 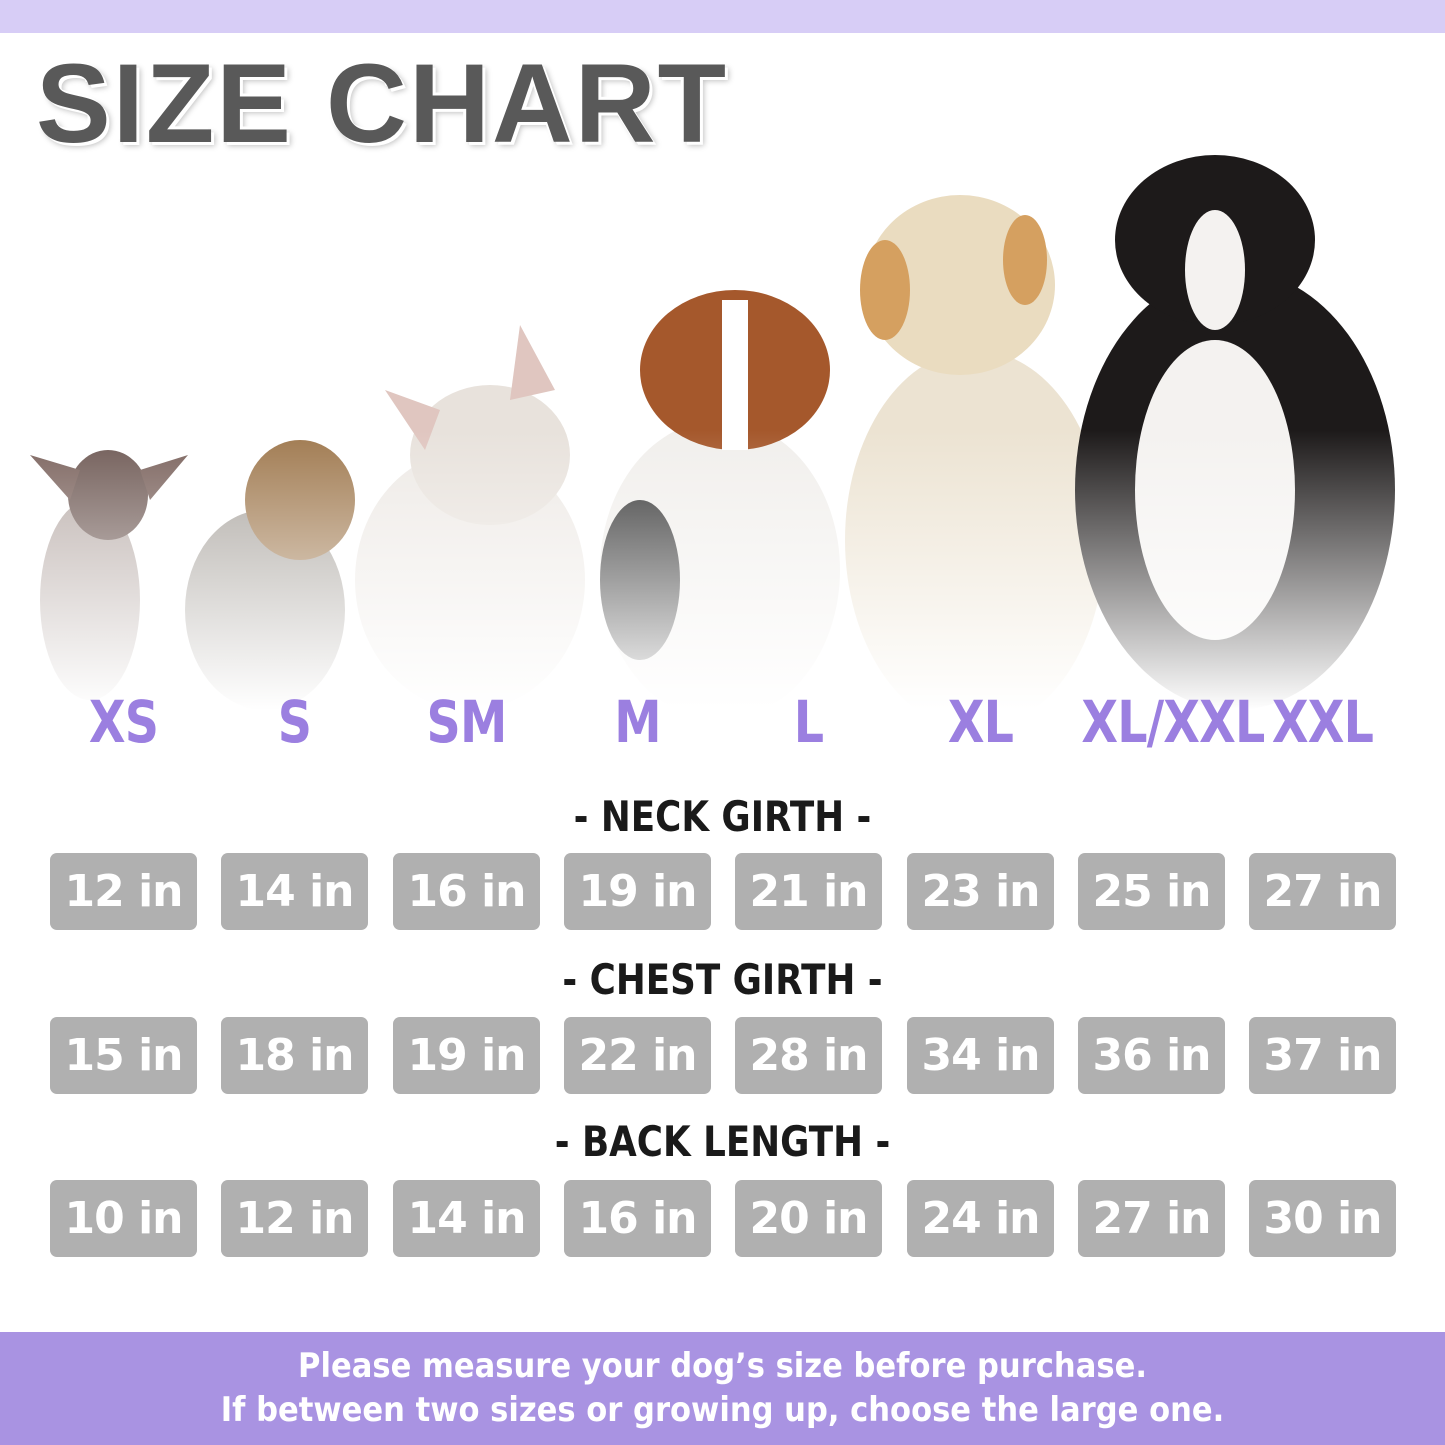 I want to click on back-length-value-xxl: 30 in, so click(x=1322, y=1218).